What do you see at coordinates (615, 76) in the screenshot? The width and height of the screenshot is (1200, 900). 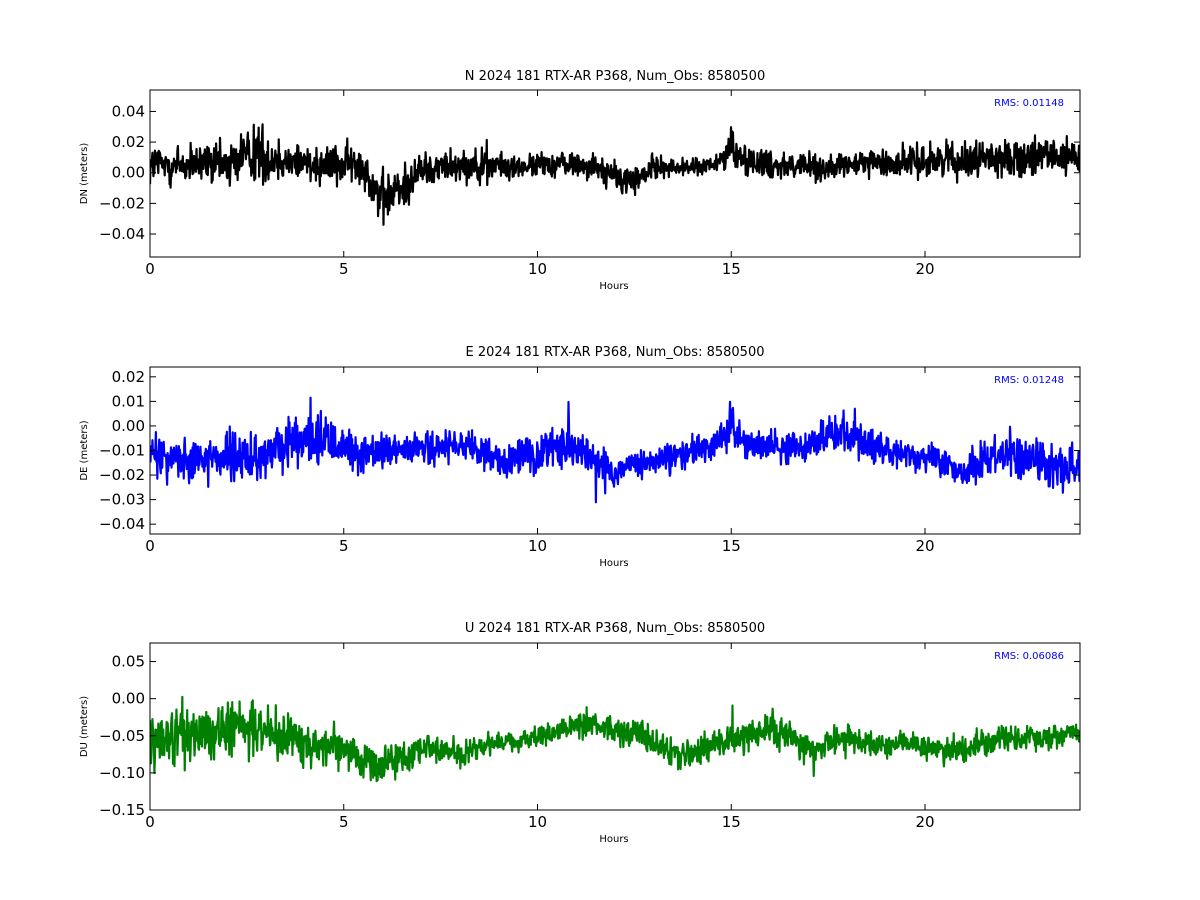 I see `panel-title: N 2024 181 RTX-AR P368, Num_Obs: 8580500` at bounding box center [615, 76].